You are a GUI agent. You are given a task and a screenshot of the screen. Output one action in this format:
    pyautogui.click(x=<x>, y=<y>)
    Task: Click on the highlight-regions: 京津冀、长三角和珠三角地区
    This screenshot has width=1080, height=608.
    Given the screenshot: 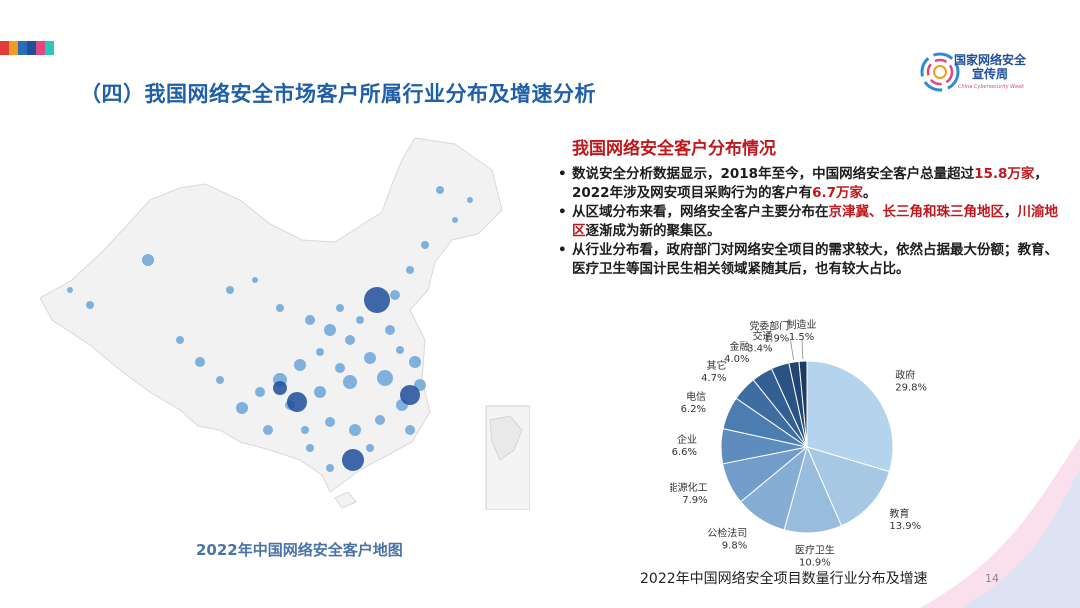 What is the action you would take?
    pyautogui.click(x=916, y=212)
    